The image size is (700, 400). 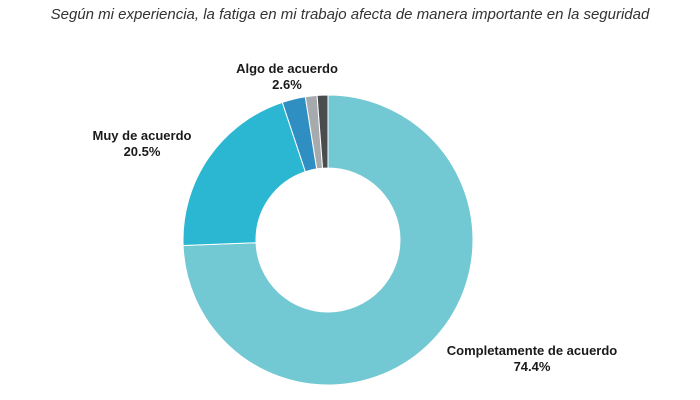 What do you see at coordinates (532, 366) in the screenshot?
I see `label-completamente-value: 74.4%` at bounding box center [532, 366].